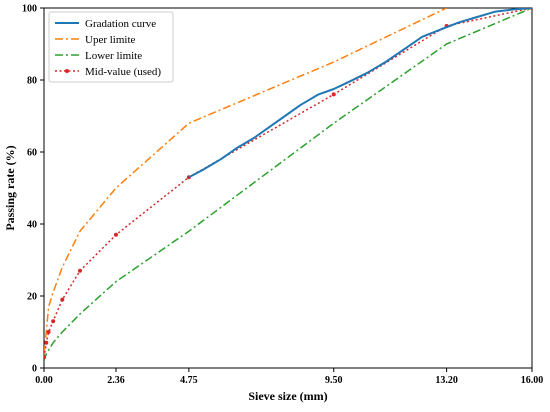 This screenshot has width=550, height=412. I want to click on y-tick-label: 100, so click(29, 9).